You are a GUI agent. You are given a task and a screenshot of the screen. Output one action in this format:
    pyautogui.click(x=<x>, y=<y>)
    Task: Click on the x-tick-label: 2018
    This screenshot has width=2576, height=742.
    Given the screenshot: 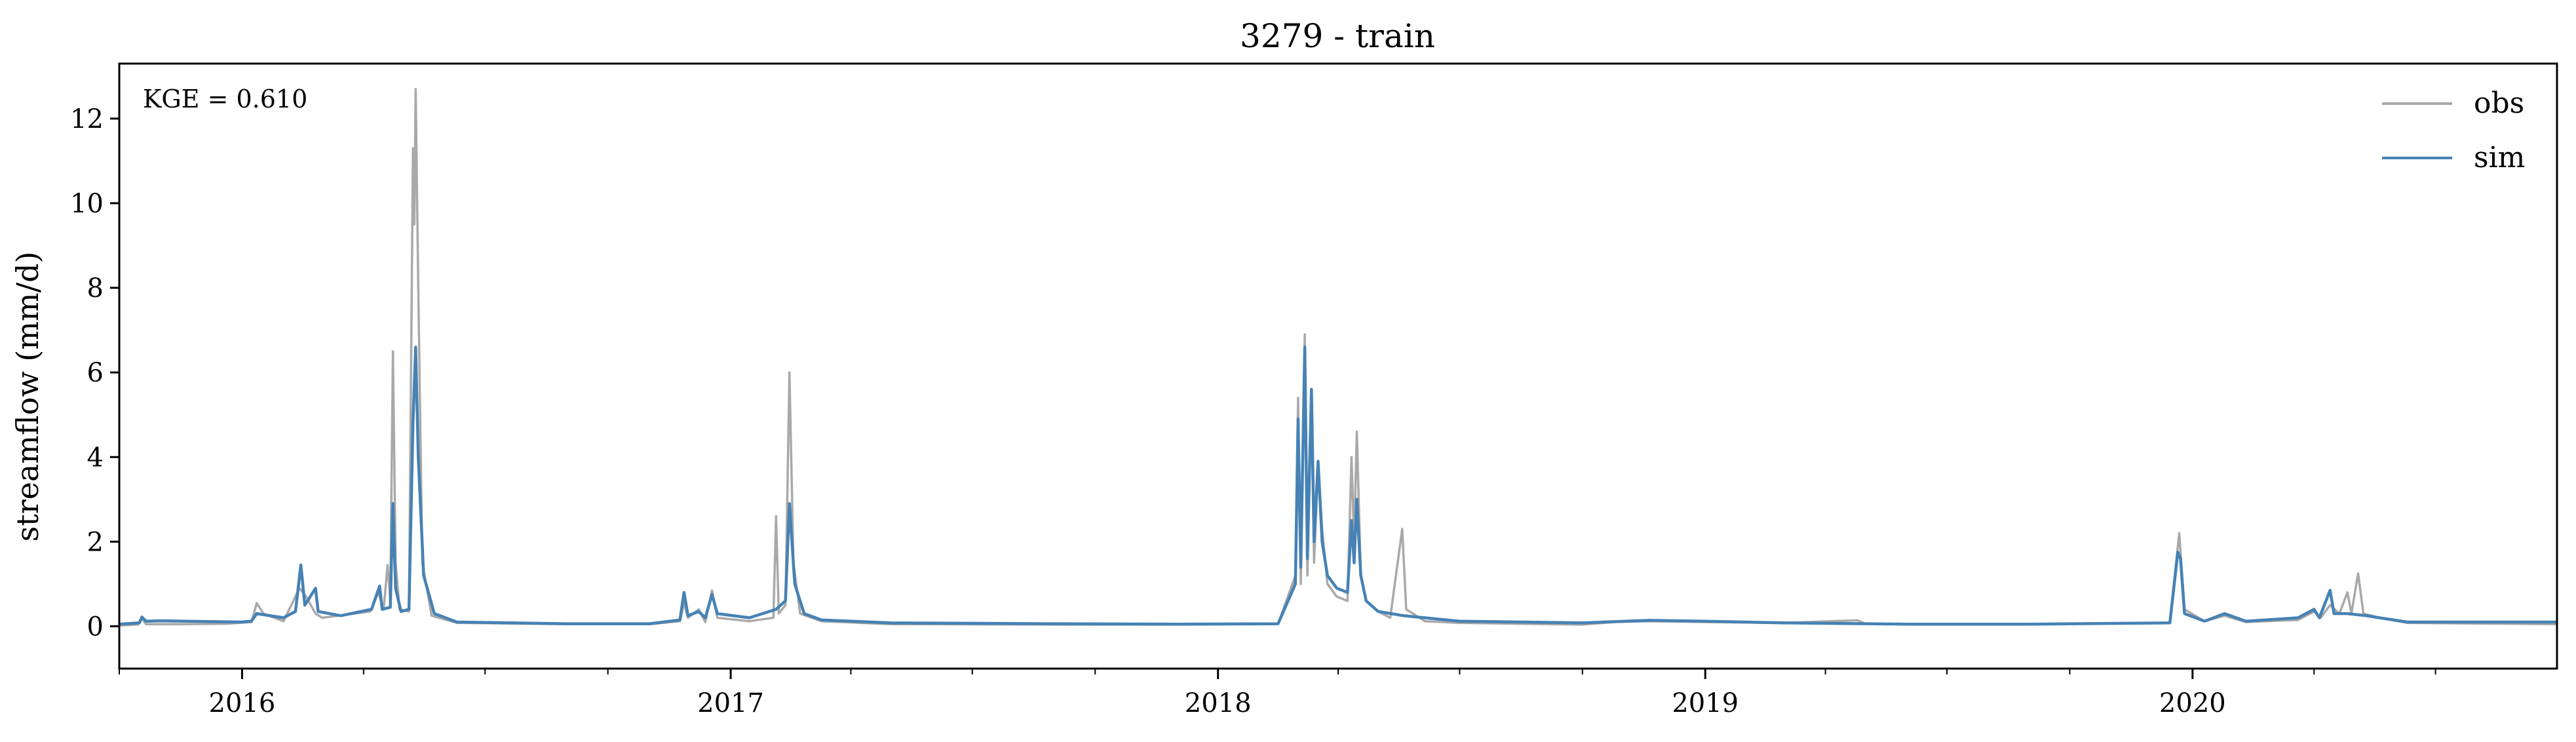 What is the action you would take?
    pyautogui.click(x=1218, y=703)
    